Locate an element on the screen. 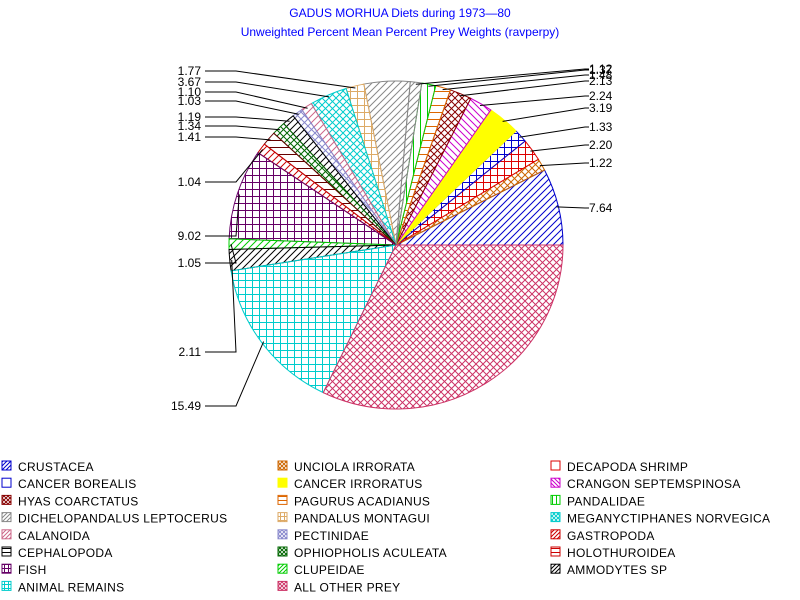 Image resolution: width=800 pixels, height=600 pixels. slice-value-label: 1.04 is located at coordinates (190, 182).